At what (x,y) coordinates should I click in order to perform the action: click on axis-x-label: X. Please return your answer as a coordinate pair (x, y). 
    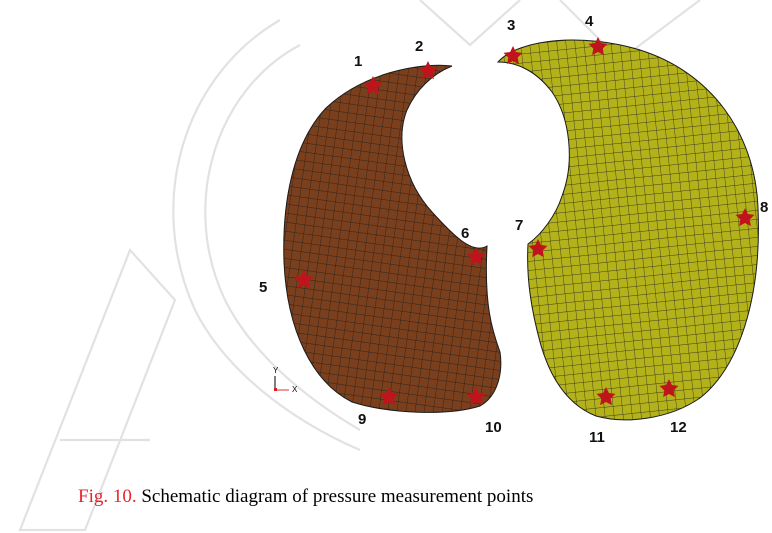
    Looking at the image, I should click on (295, 389).